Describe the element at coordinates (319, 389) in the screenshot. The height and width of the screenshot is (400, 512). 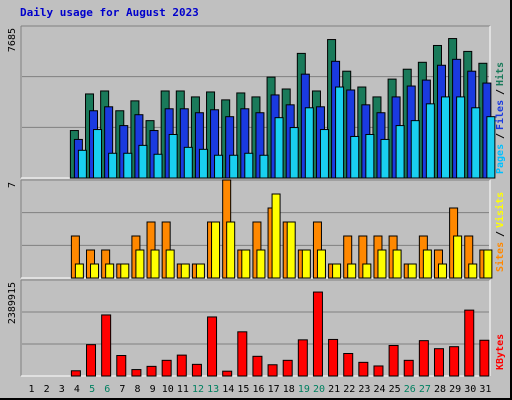
I see `x-tick-label: 20` at that location.